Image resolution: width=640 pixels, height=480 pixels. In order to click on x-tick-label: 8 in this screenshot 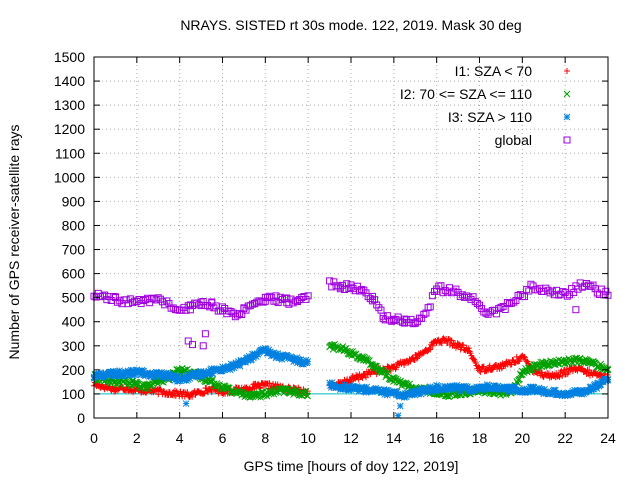, I will do `click(265, 438)`.